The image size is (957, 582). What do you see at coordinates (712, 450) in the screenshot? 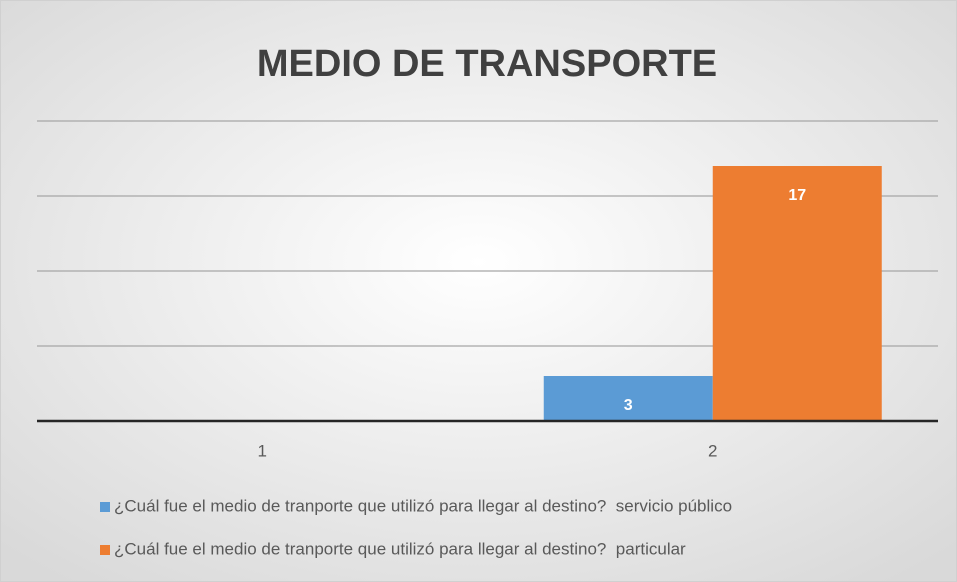
I see `x-tick-label: 2` at bounding box center [712, 450].